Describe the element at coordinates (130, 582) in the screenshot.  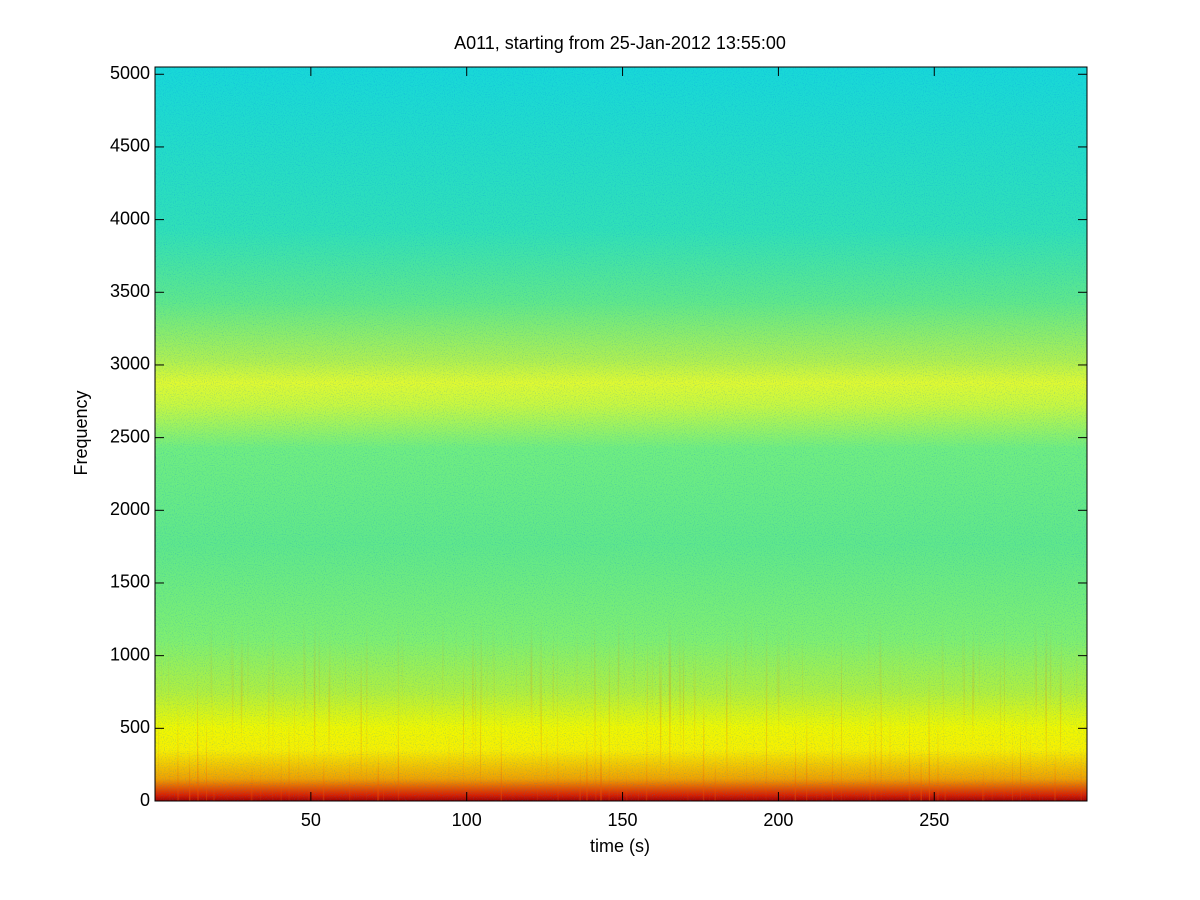
I see `y-tick-label: 1500` at that location.